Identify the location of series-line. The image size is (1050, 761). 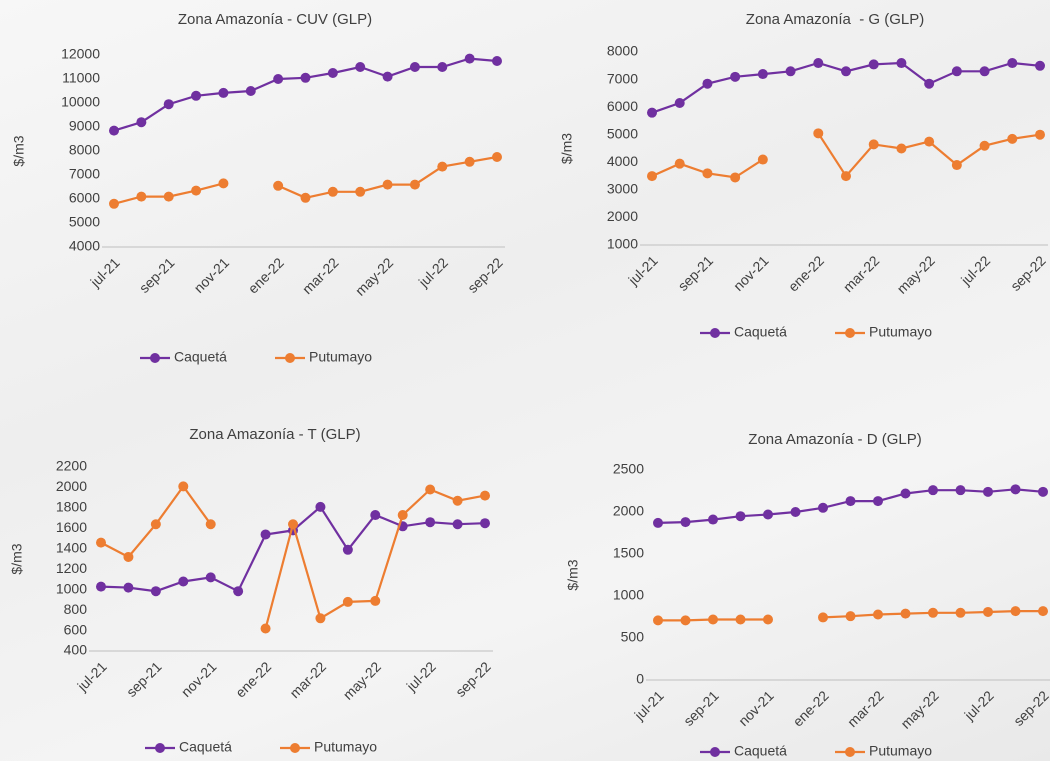
(293, 556).